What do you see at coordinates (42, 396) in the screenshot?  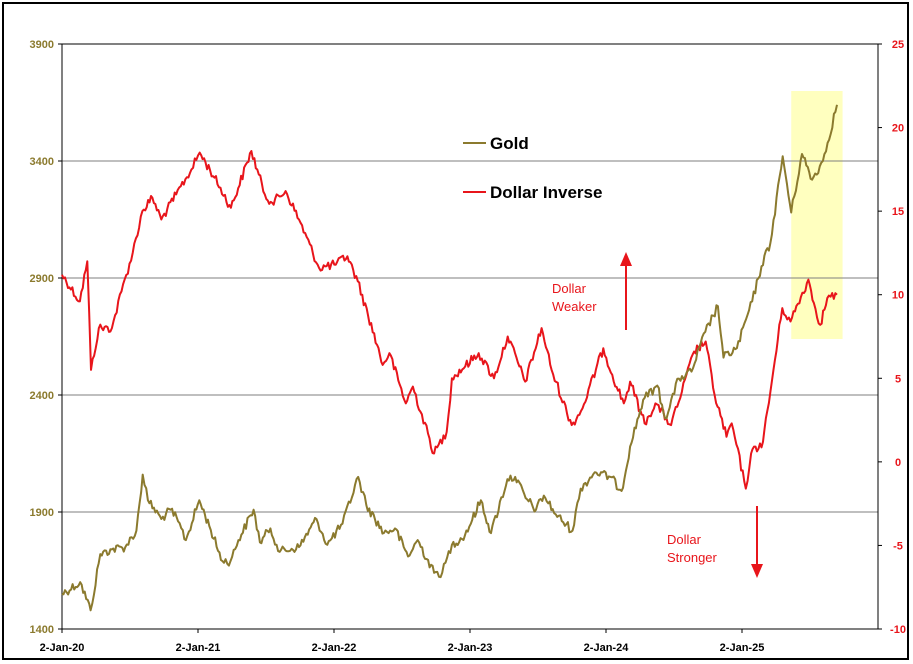 I see `left-tick-label: 2400` at bounding box center [42, 396].